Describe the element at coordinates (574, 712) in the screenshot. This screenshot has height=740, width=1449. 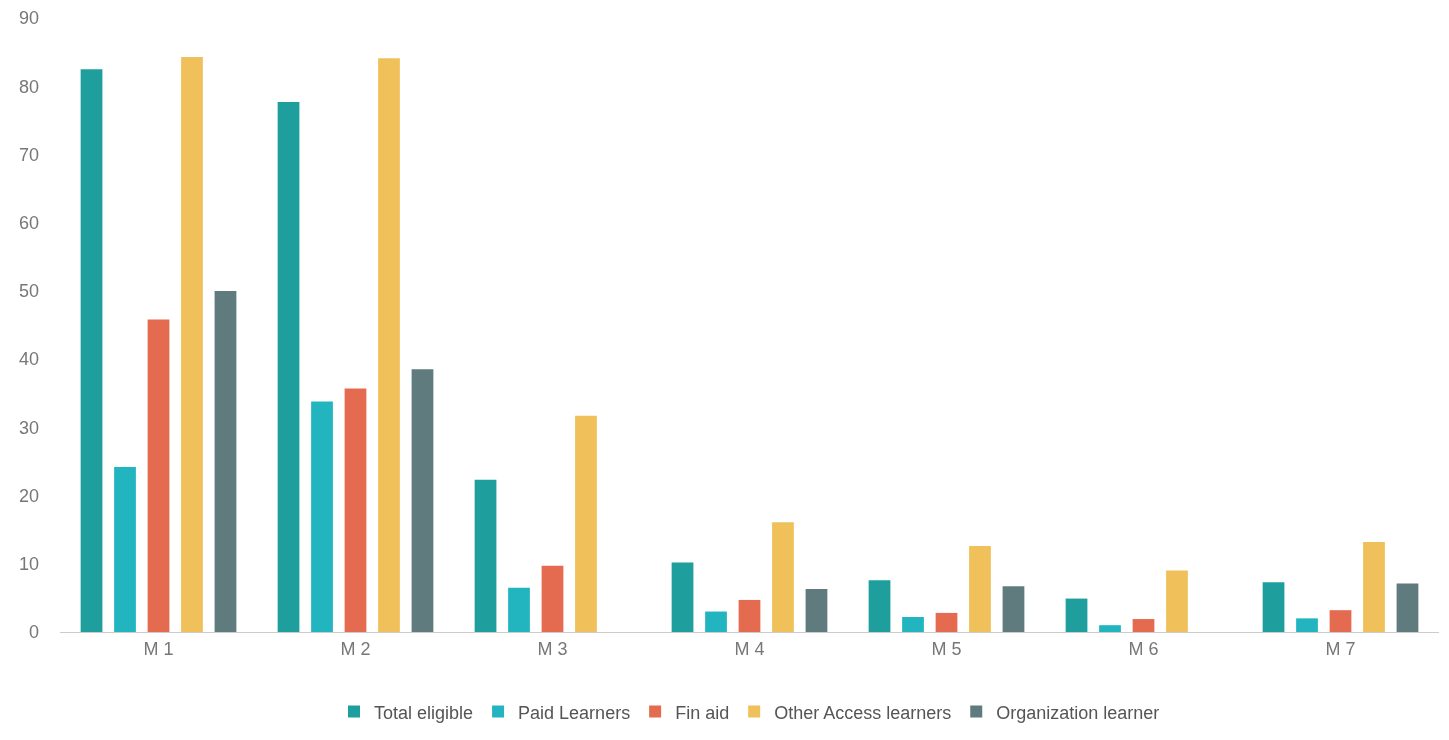
I see `legend-label: Paid Learners` at that location.